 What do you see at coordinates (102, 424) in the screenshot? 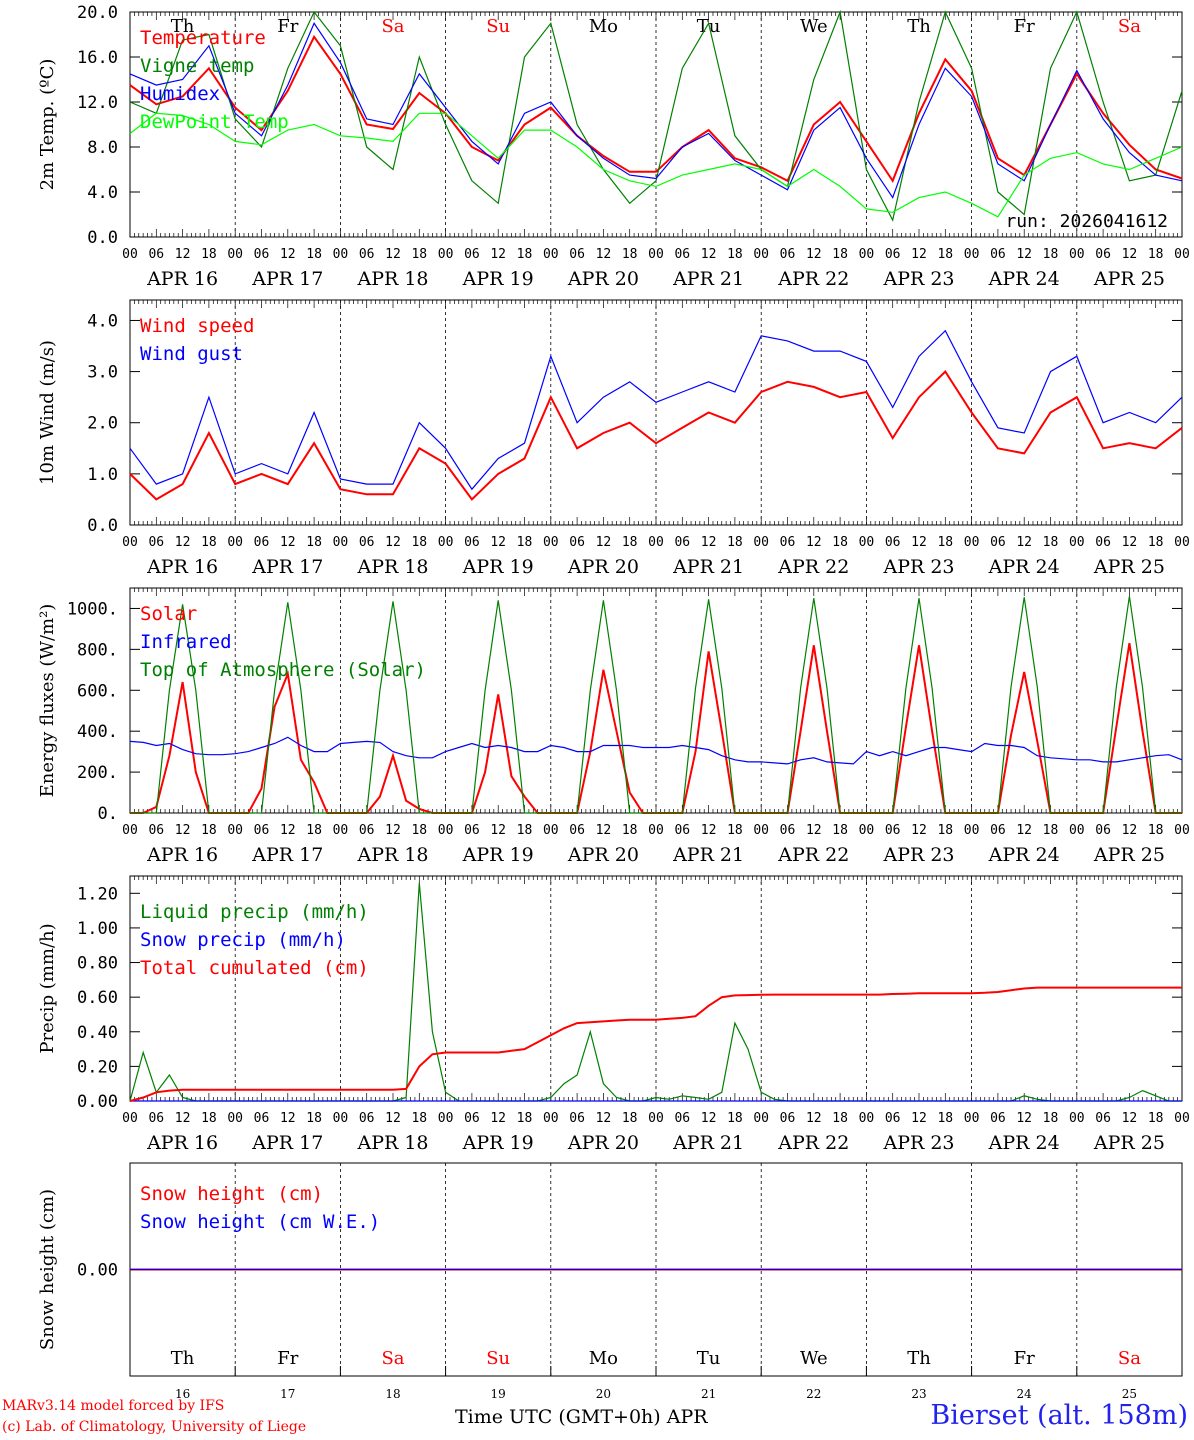
I see `y-tick-label: 2.0` at bounding box center [102, 424].